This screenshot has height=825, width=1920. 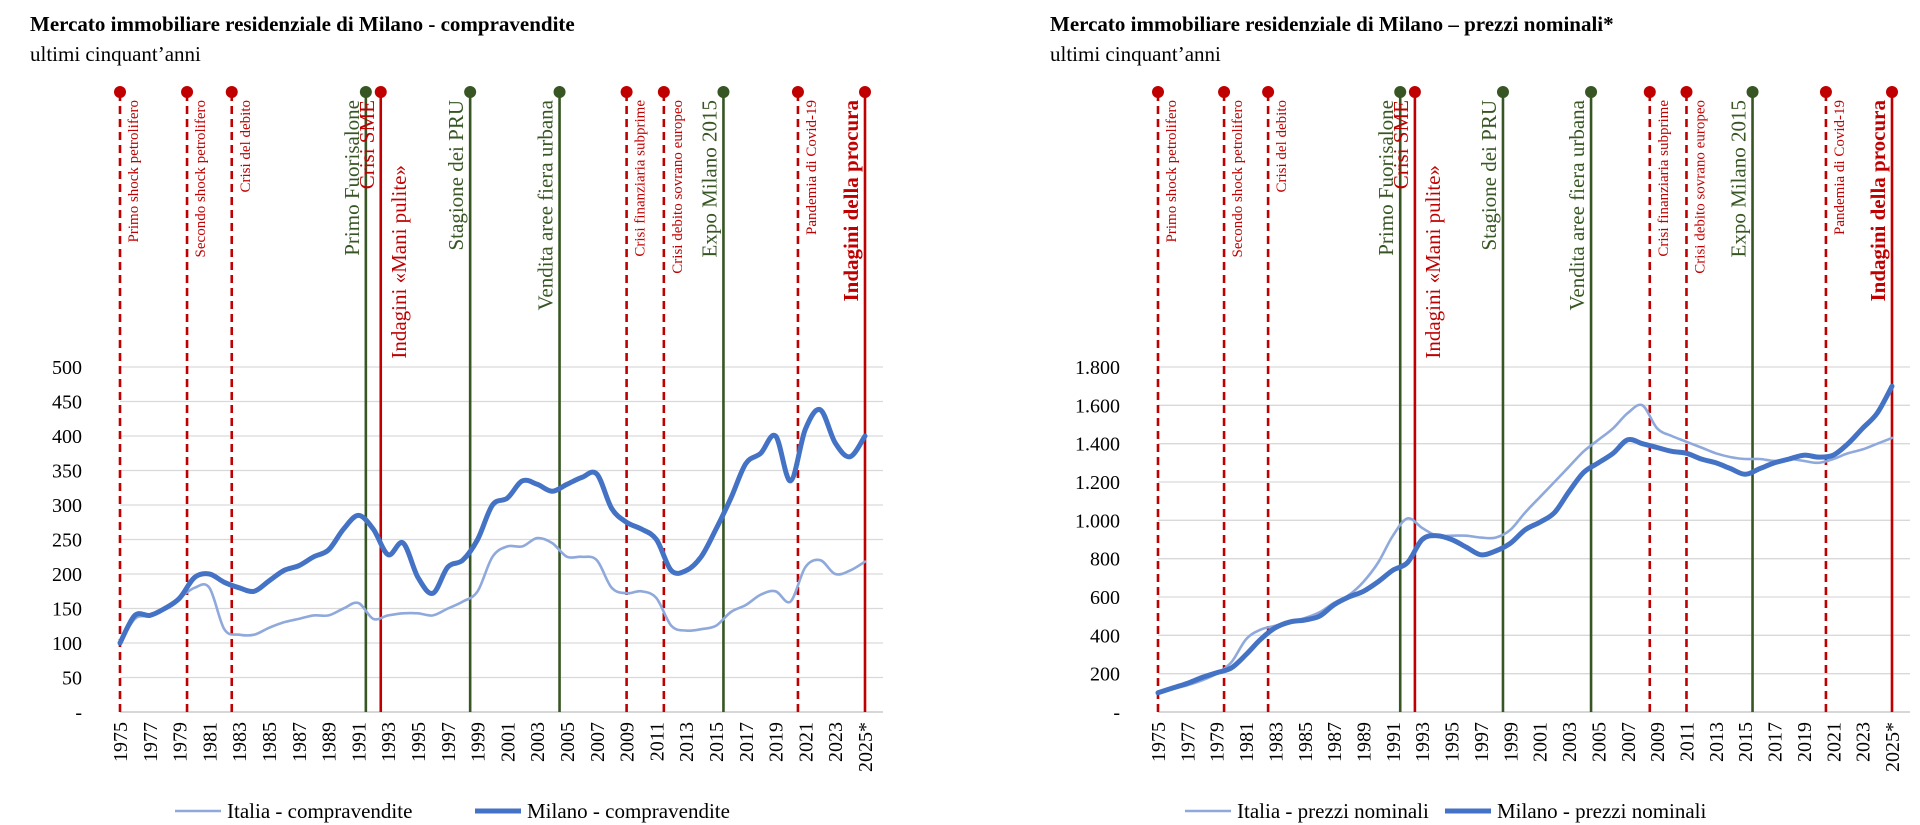 What do you see at coordinates (1602, 811) in the screenshot?
I see `legend-label: Milano - prezzi nominali` at bounding box center [1602, 811].